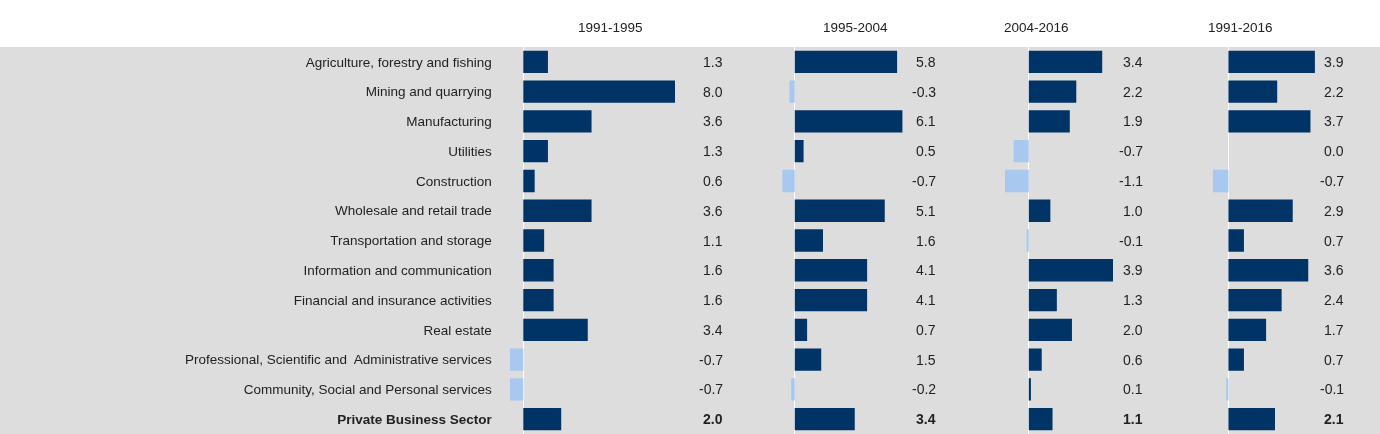 Image resolution: width=1380 pixels, height=434 pixels. Describe the element at coordinates (338, 360) in the screenshot. I see `y-tick-label: Professional, Scientific and Administrative services` at that location.